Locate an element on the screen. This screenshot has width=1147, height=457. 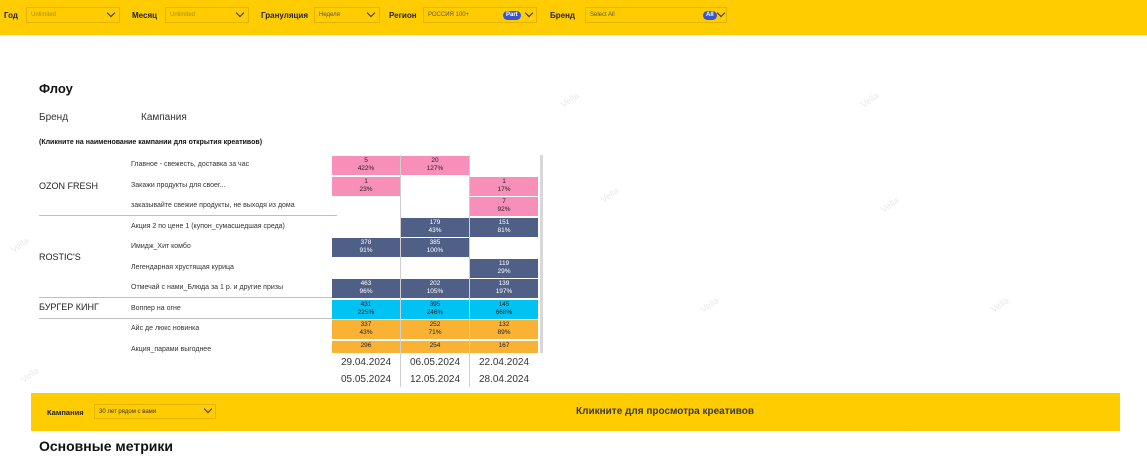
brand-label-burger-king: БУРГЕР КИНГ is located at coordinates (69, 307).